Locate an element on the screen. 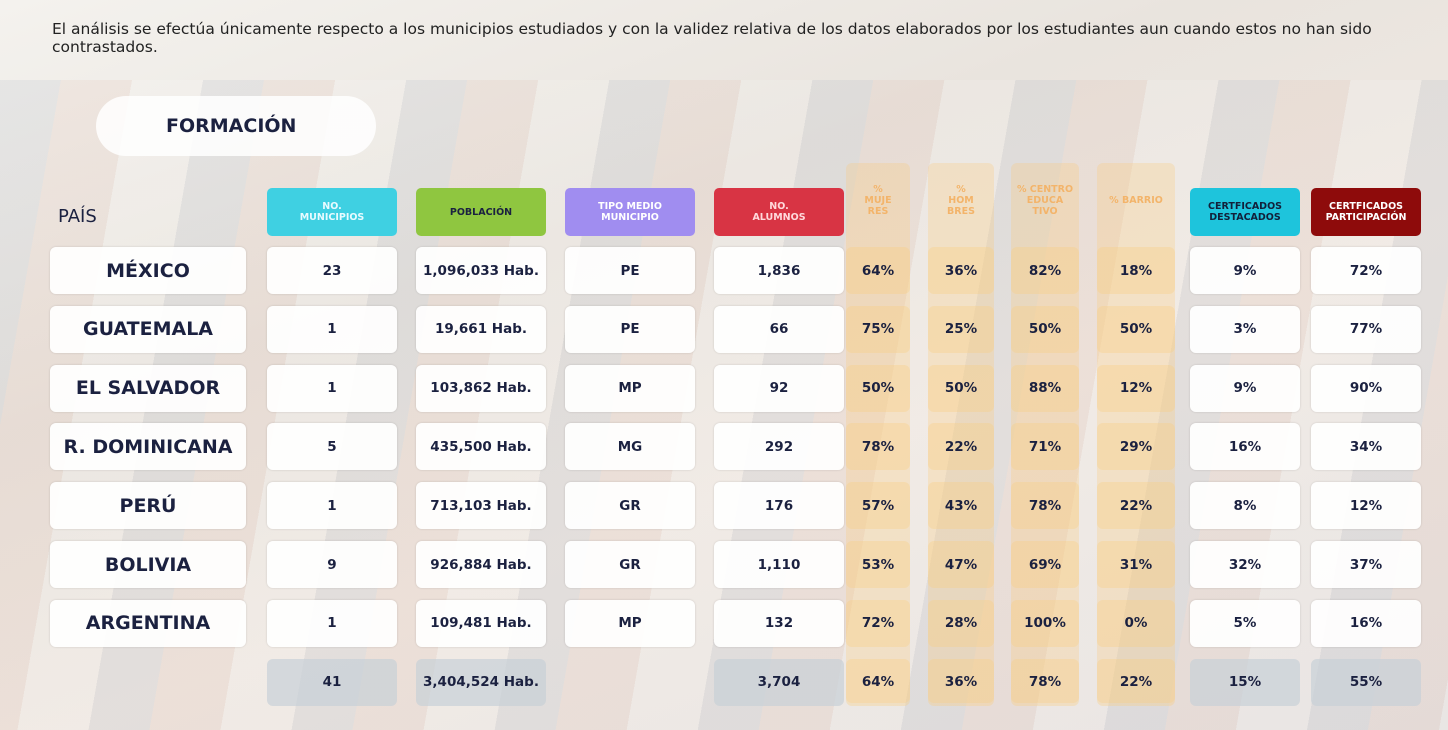  data-cell: 69% is located at coordinates (1045, 564).